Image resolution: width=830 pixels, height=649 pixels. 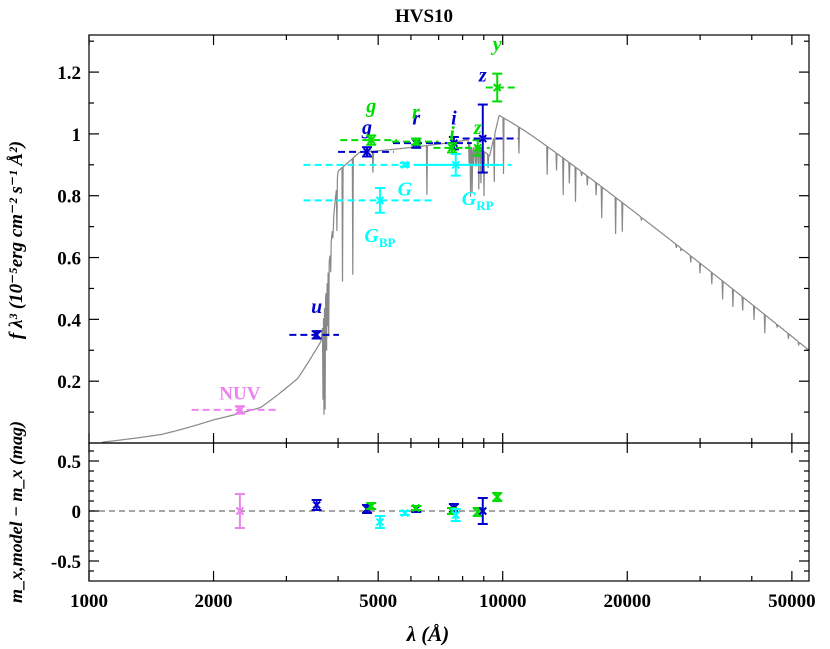 I want to click on y-axis-label-bottom: m_x,model − m_x (mag), so click(x=16, y=512).